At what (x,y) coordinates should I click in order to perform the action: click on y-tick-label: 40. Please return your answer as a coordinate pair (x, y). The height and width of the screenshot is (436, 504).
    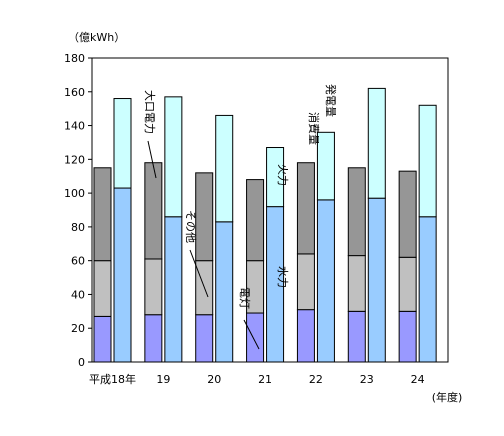
    Looking at the image, I should click on (78, 294).